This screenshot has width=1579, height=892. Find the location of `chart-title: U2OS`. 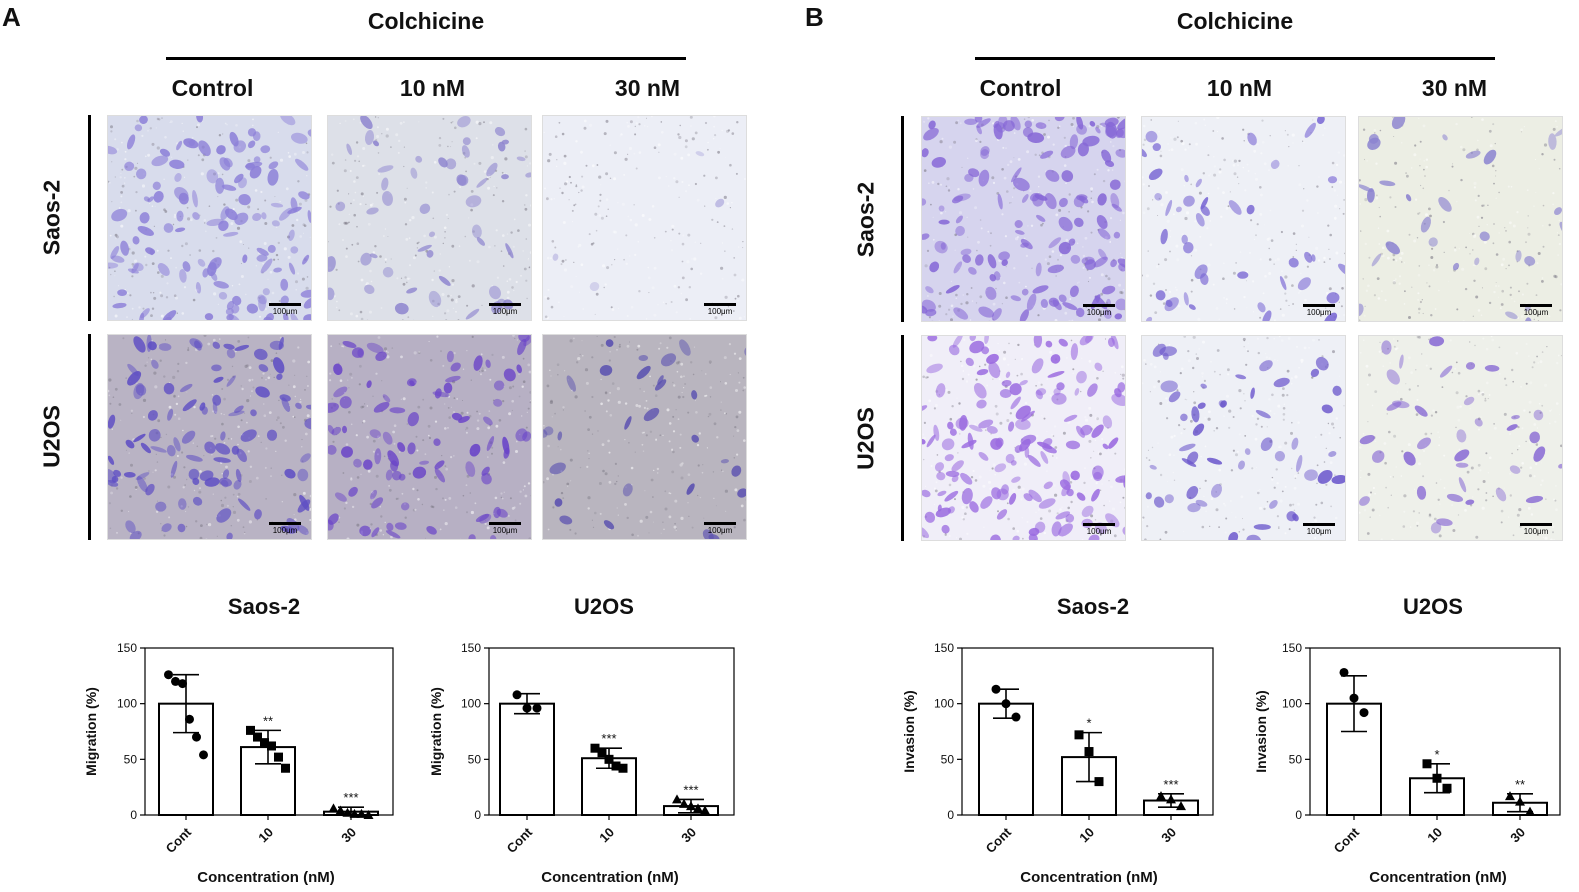

chart-title: U2OS is located at coordinates (604, 606).